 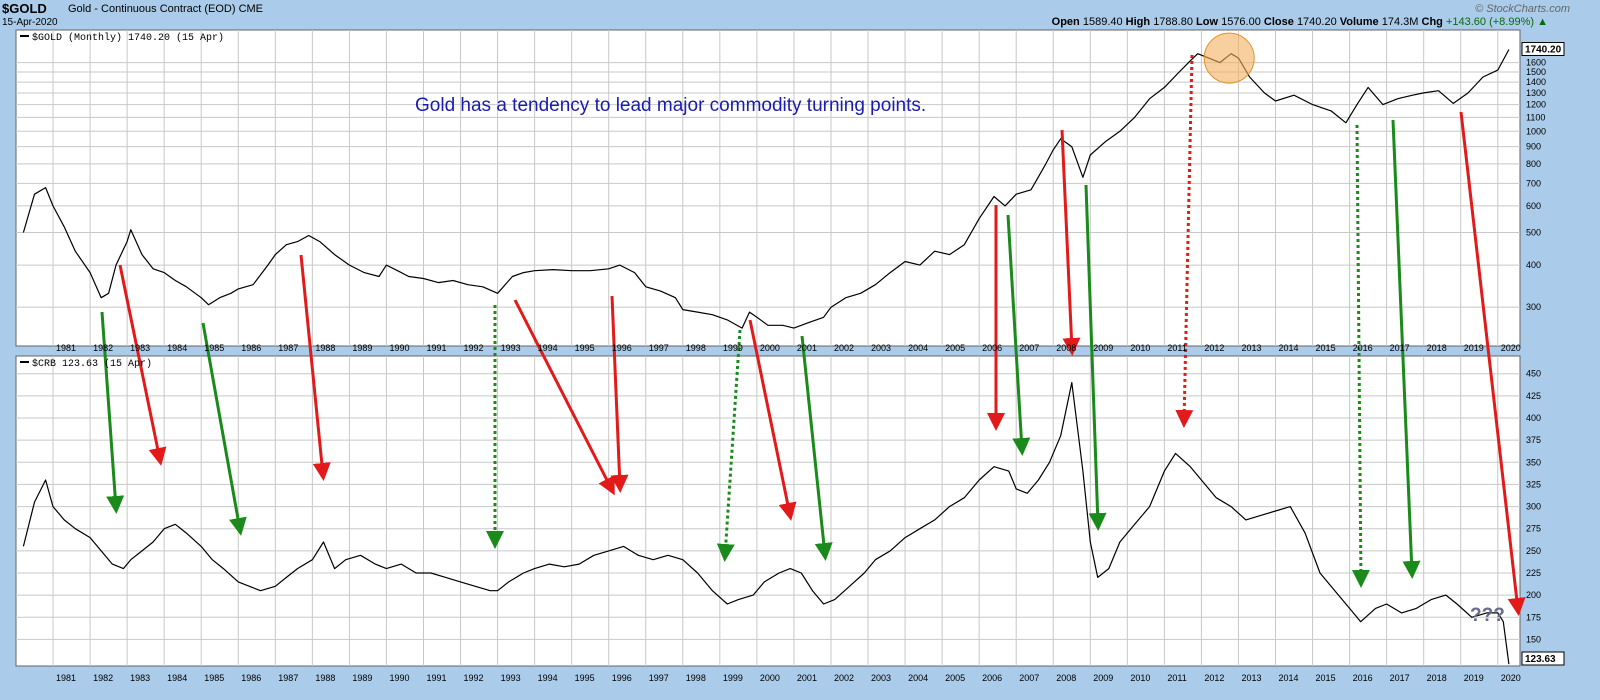 What do you see at coordinates (1214, 348) in the screenshot?
I see `gold-x-tick-label: 2012` at bounding box center [1214, 348].